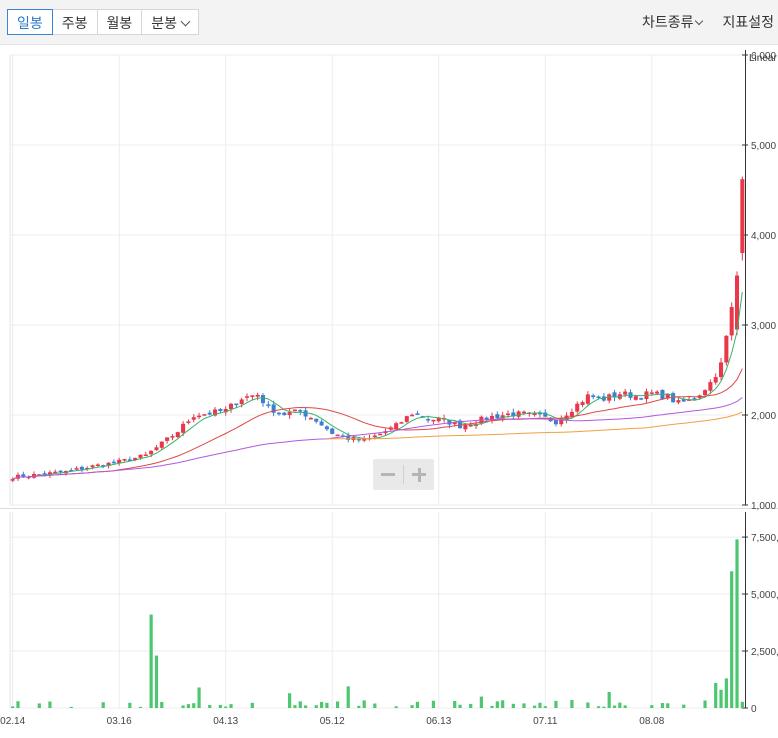 This screenshot has width=778, height=738. Describe the element at coordinates (225, 721) in the screenshot. I see `x-tick-label: 04.13` at that location.